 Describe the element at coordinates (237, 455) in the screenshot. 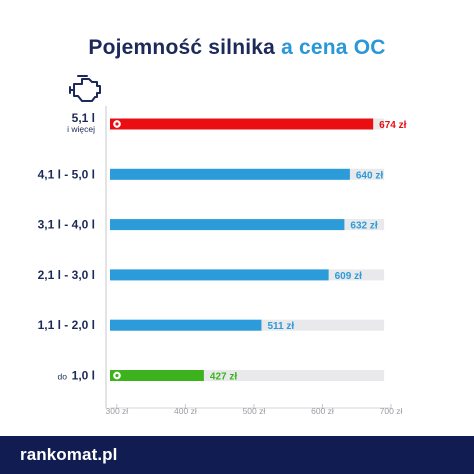

I see `footer-bar: rankomat.pl` at that location.